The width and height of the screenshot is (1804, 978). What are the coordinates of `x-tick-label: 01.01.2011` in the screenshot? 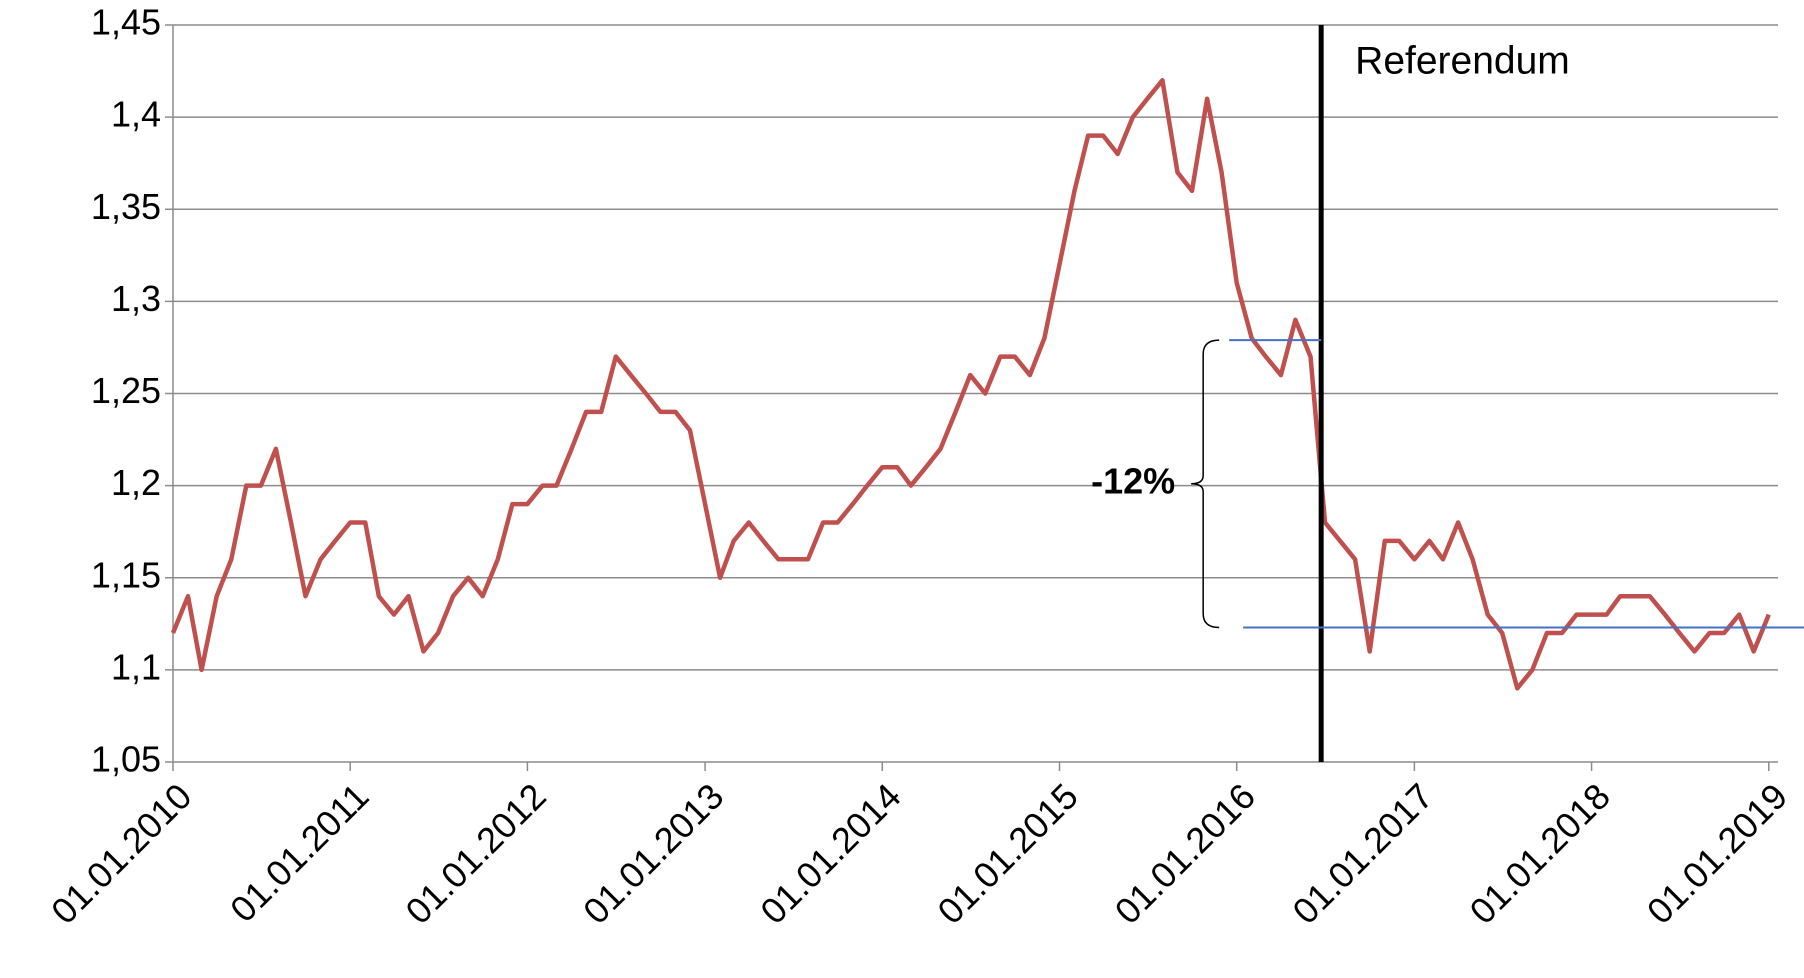 It's located at (299, 852).